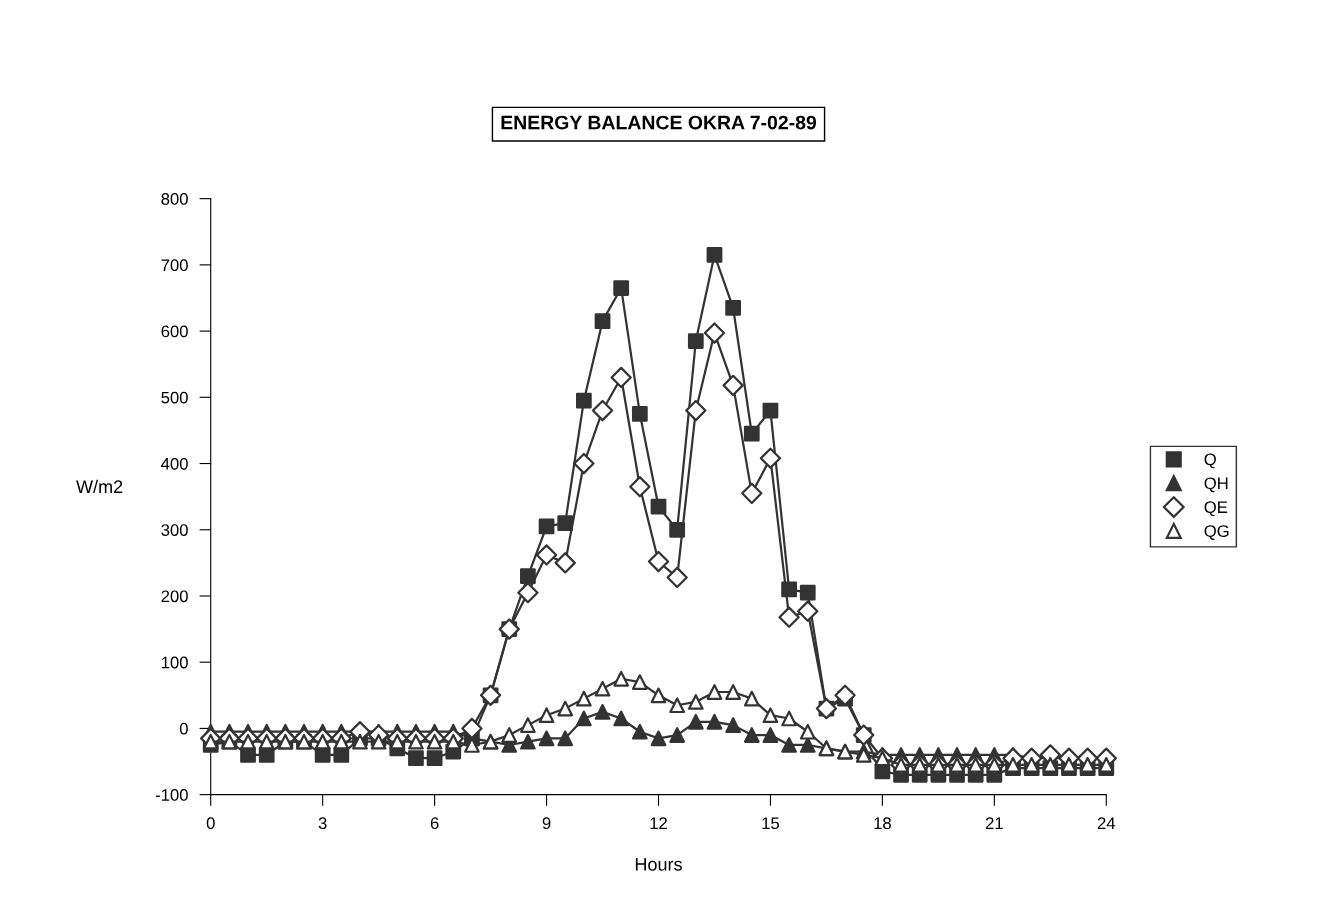 This screenshot has width=1317, height=903. Describe the element at coordinates (174, 596) in the screenshot. I see `y-tick-label: 200` at that location.